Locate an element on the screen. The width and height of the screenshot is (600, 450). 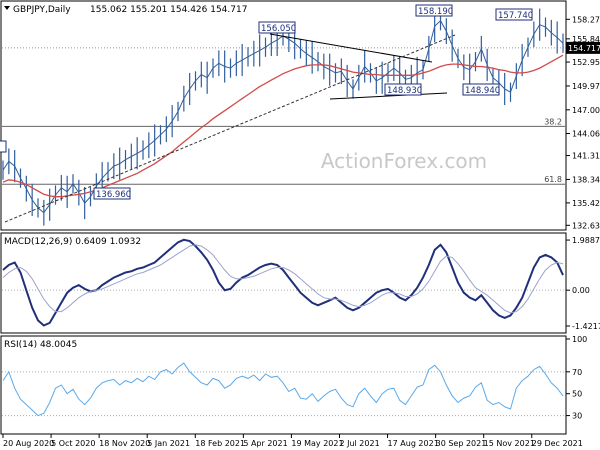
x-tick-label: 18 Nov 2020 is located at coordinates (124, 443).